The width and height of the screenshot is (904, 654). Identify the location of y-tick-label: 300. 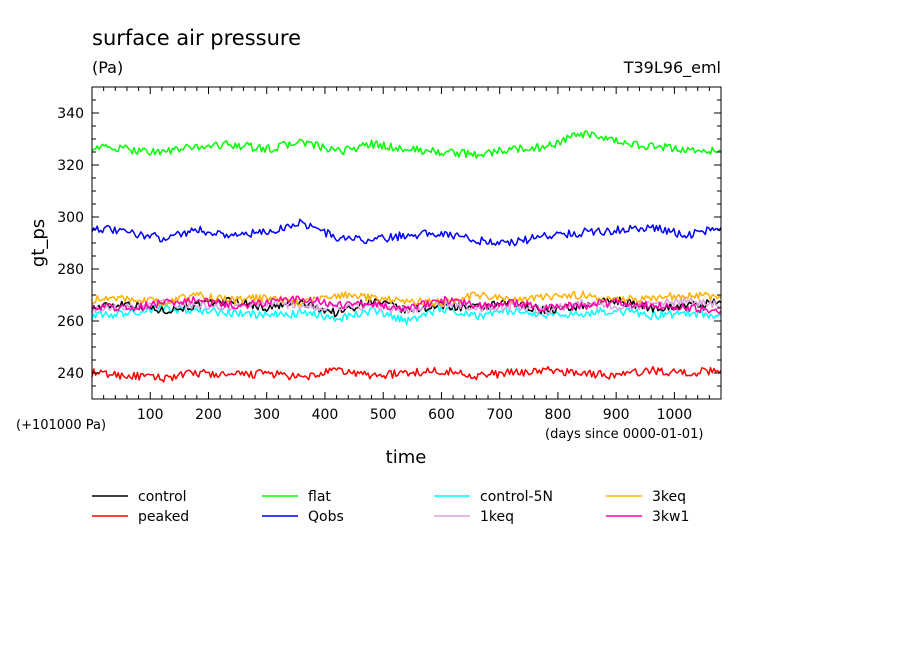
(70, 218).